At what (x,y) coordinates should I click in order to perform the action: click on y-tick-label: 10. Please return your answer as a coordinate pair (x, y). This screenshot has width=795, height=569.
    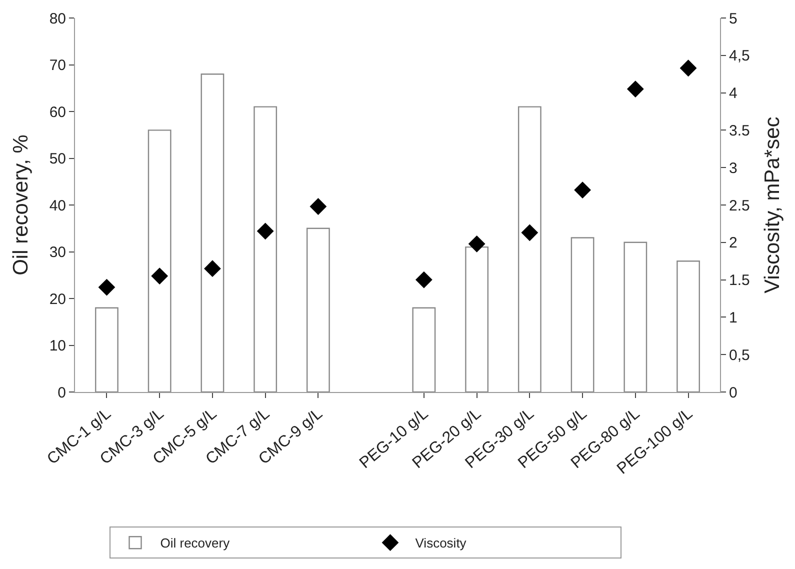
    Looking at the image, I should click on (57, 346).